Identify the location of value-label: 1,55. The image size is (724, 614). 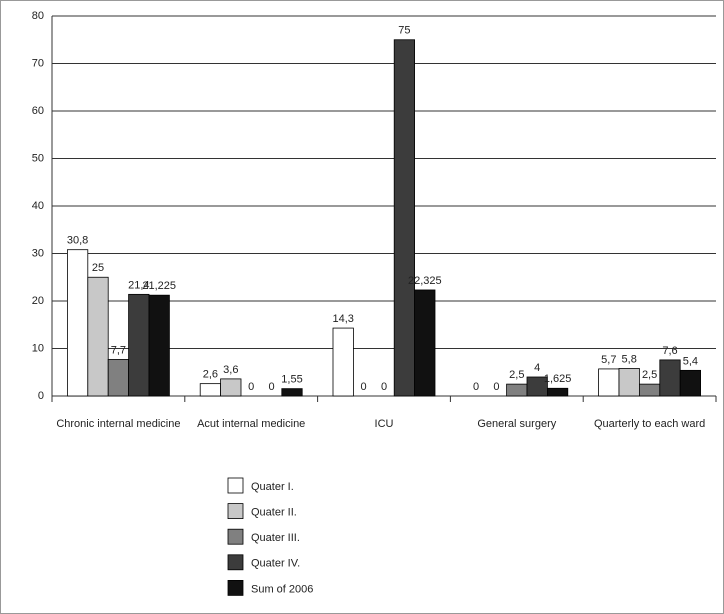
(291, 380).